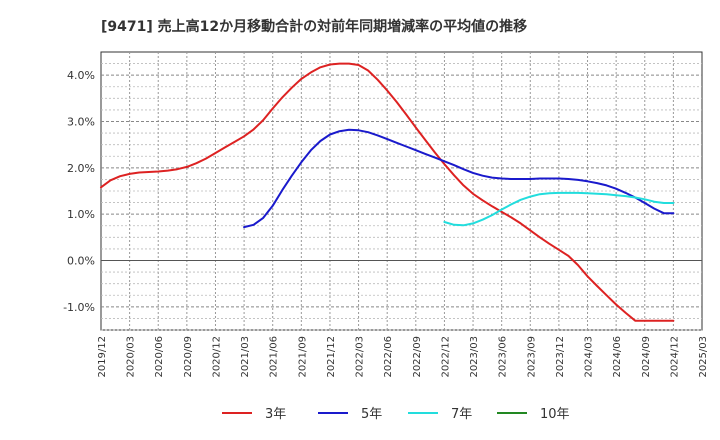  Describe the element at coordinates (646, 357) in the screenshot. I see `x-tick-label: 2024/09` at that location.